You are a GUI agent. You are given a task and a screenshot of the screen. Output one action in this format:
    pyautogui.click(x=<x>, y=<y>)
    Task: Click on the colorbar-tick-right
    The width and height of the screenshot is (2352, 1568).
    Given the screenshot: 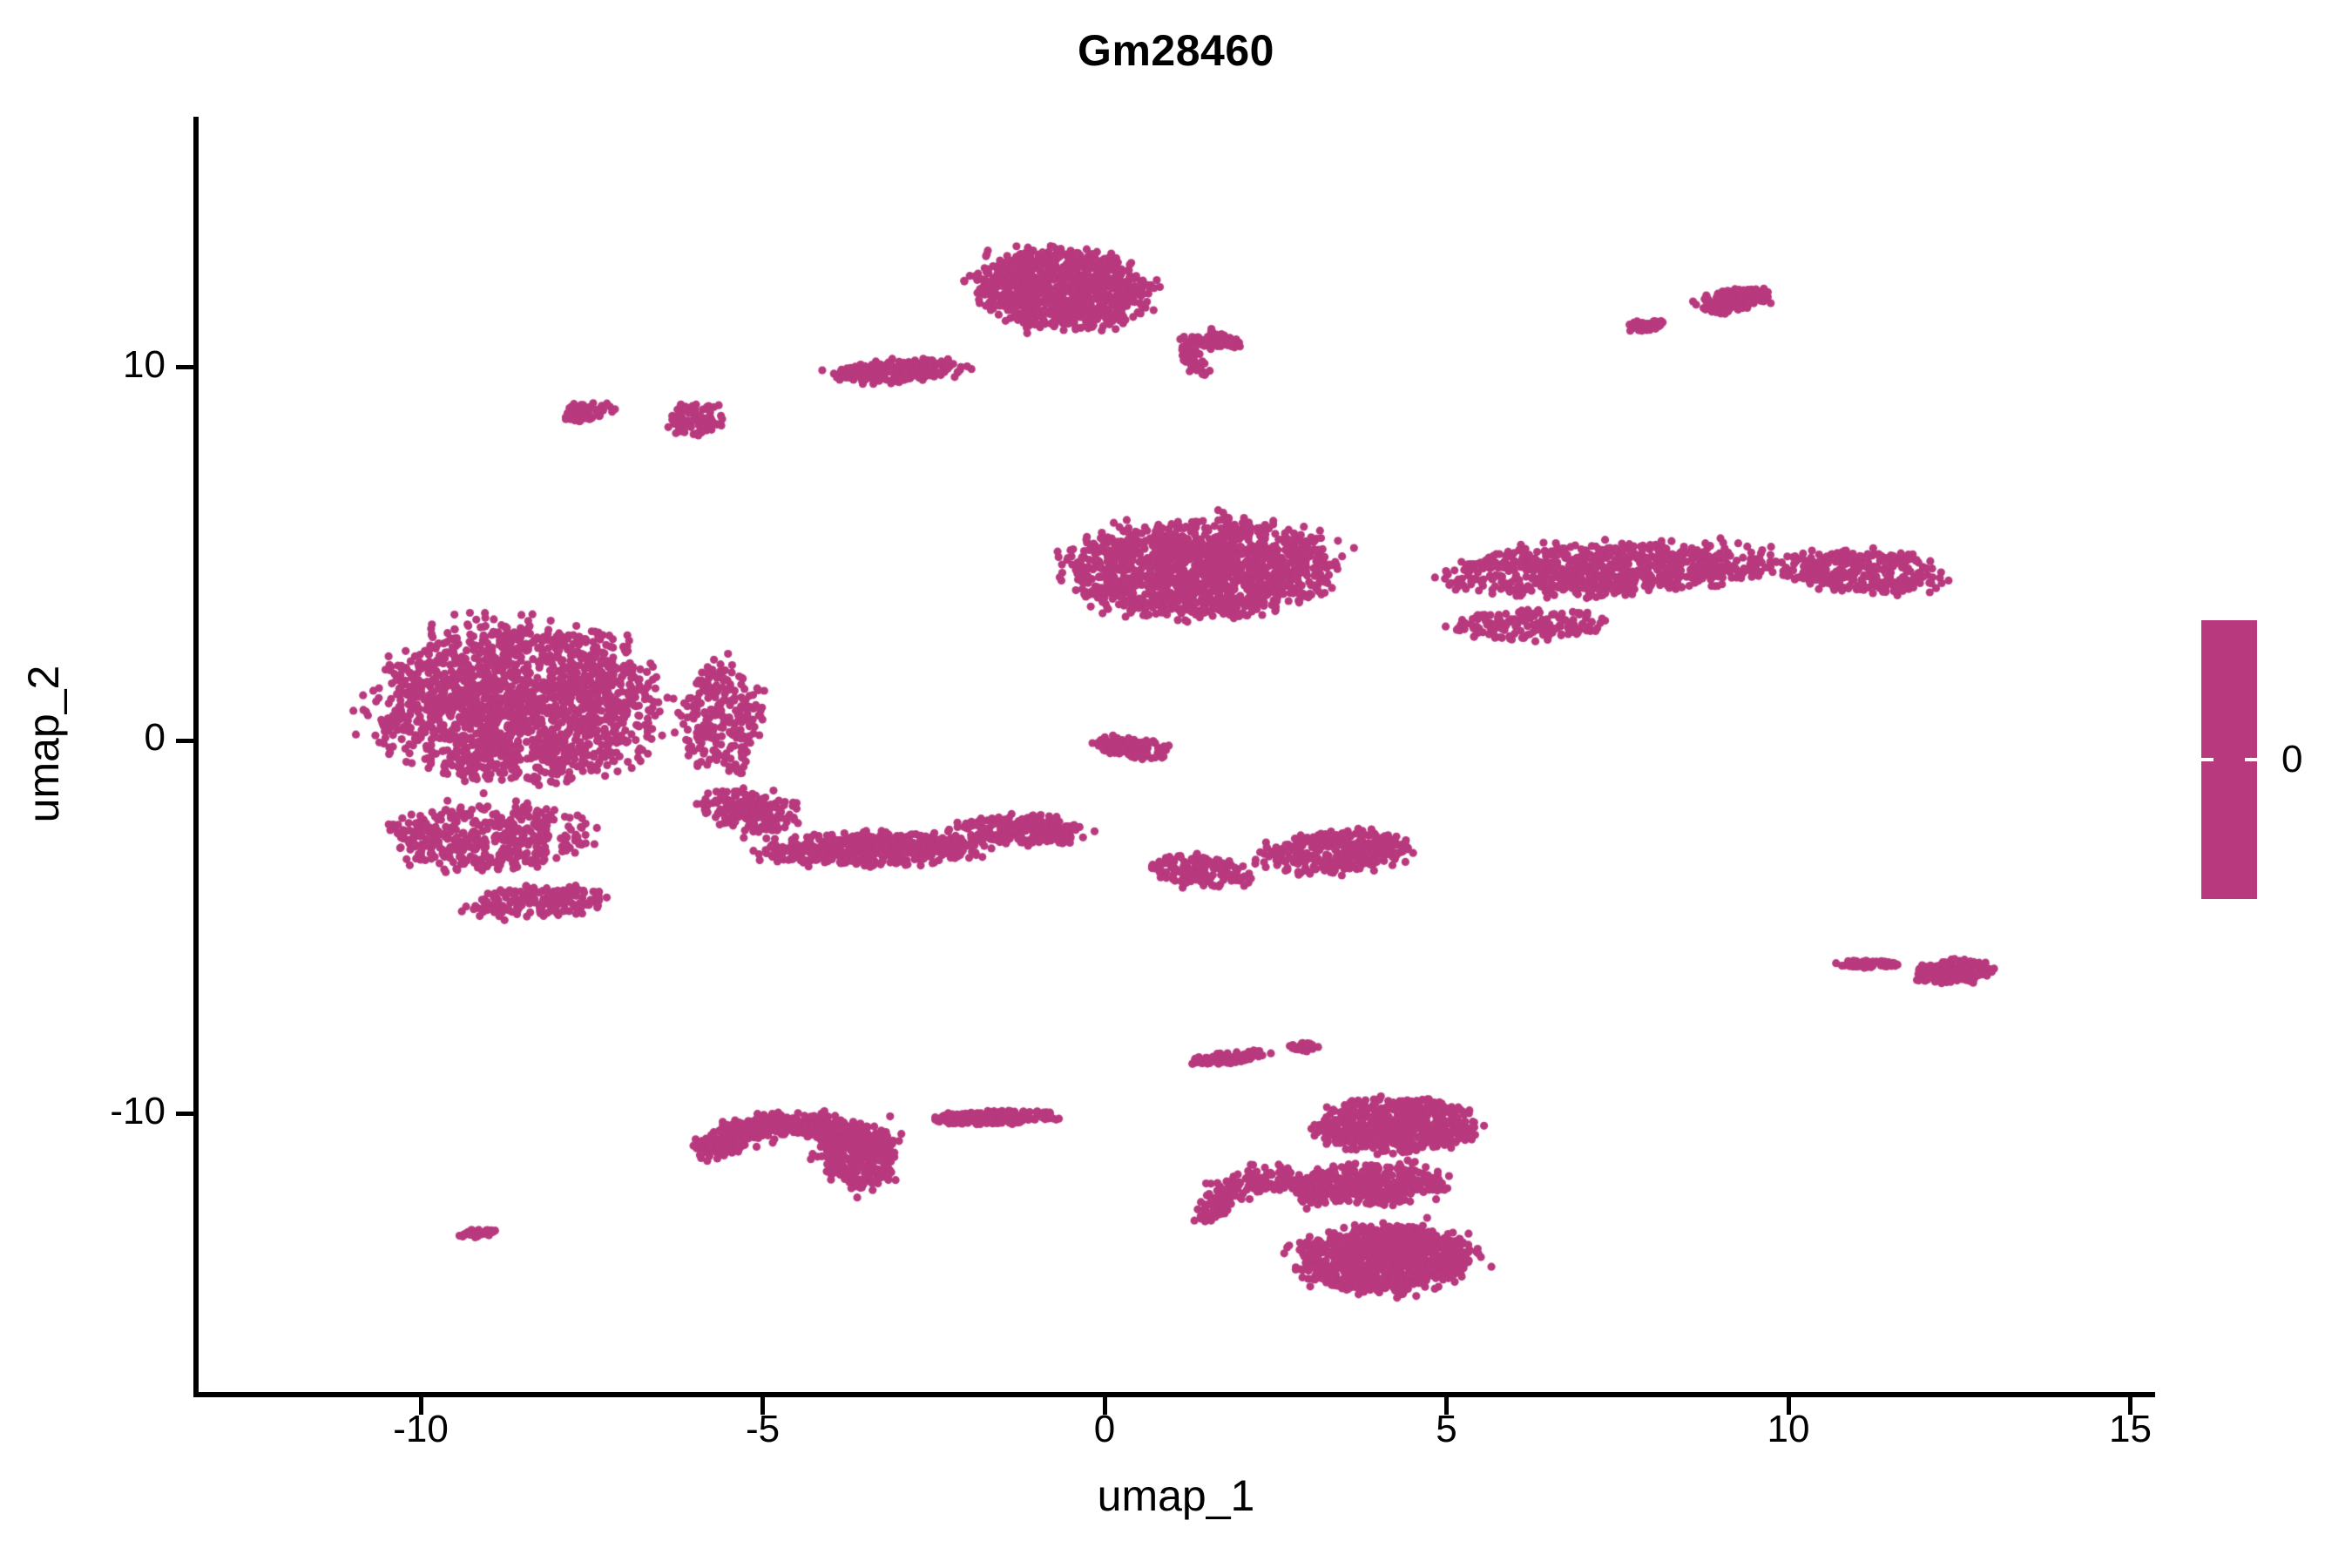 What is the action you would take?
    pyautogui.click(x=2251, y=759)
    